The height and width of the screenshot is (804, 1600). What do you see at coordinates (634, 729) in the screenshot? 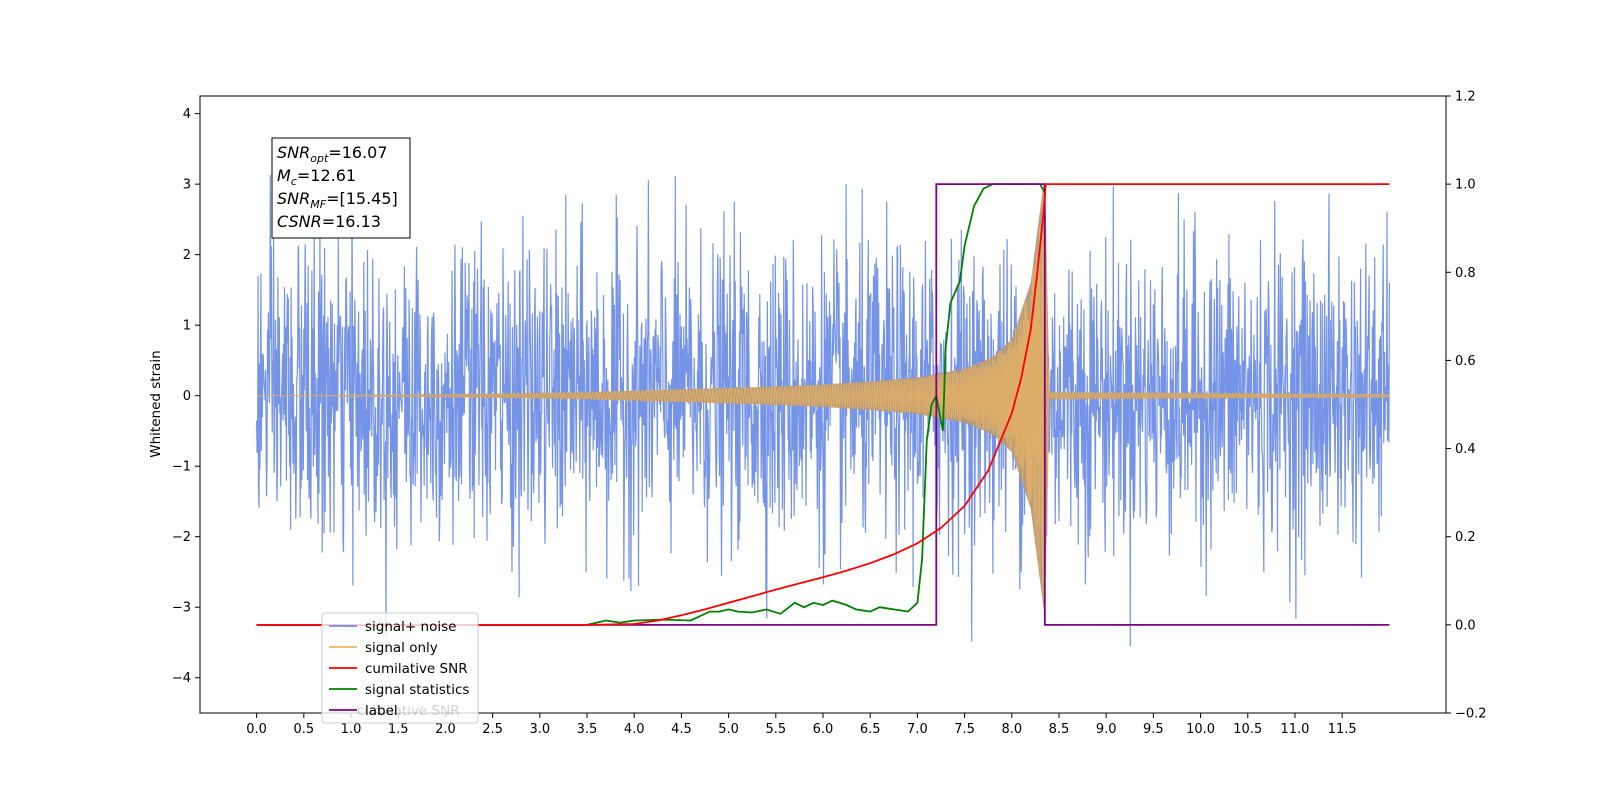
I see `x-tick-label: 4.0` at bounding box center [634, 729].